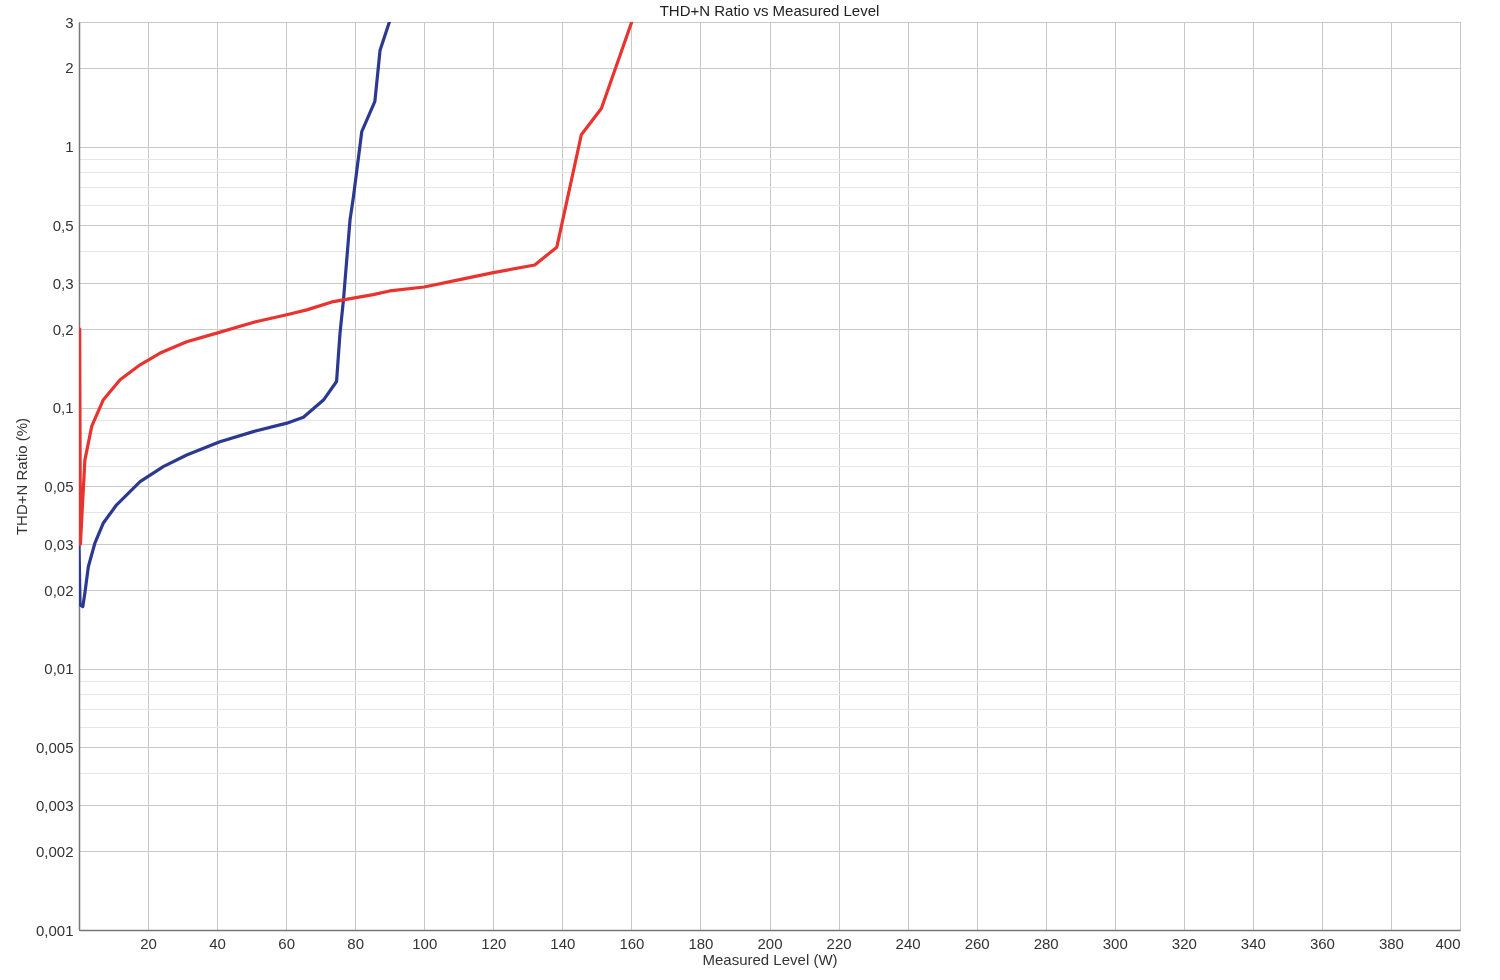  Describe the element at coordinates (59, 486) in the screenshot. I see `y-tick-label: 0,05` at that location.